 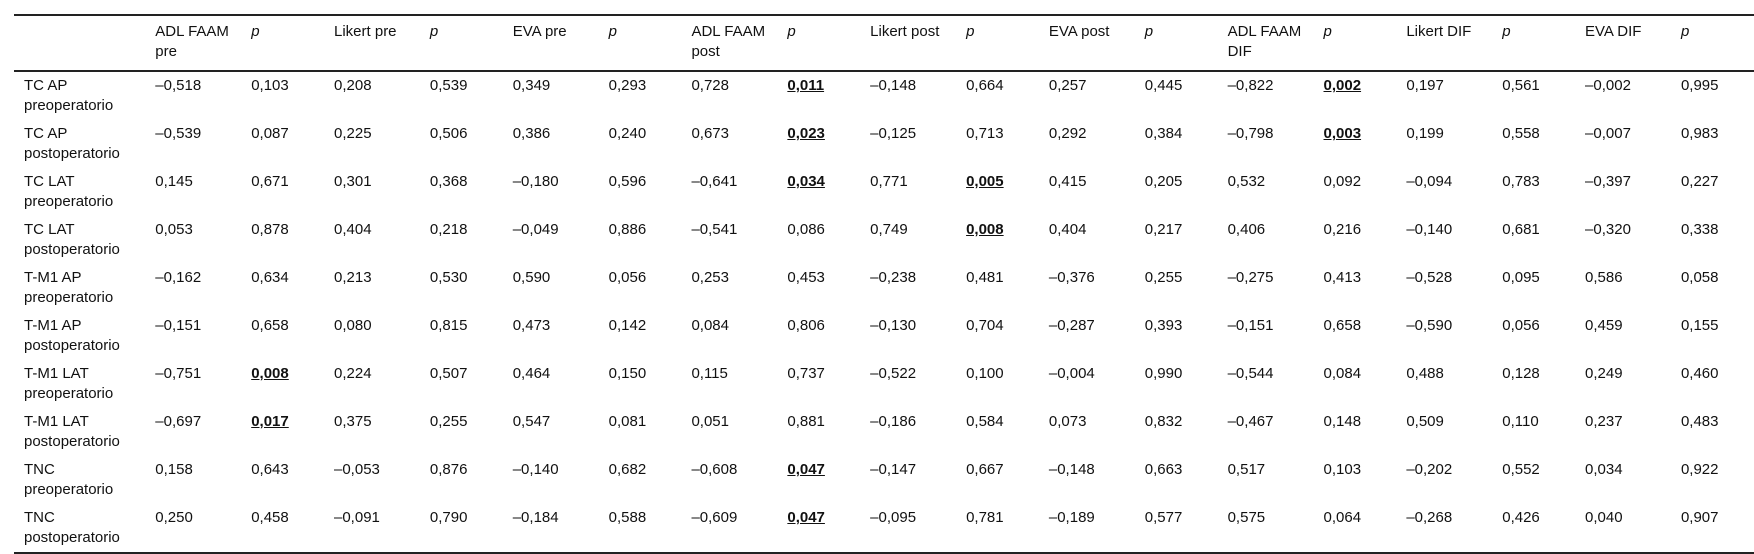 What do you see at coordinates (270, 229) in the screenshot?
I see `table-cell: 0,878` at bounding box center [270, 229].